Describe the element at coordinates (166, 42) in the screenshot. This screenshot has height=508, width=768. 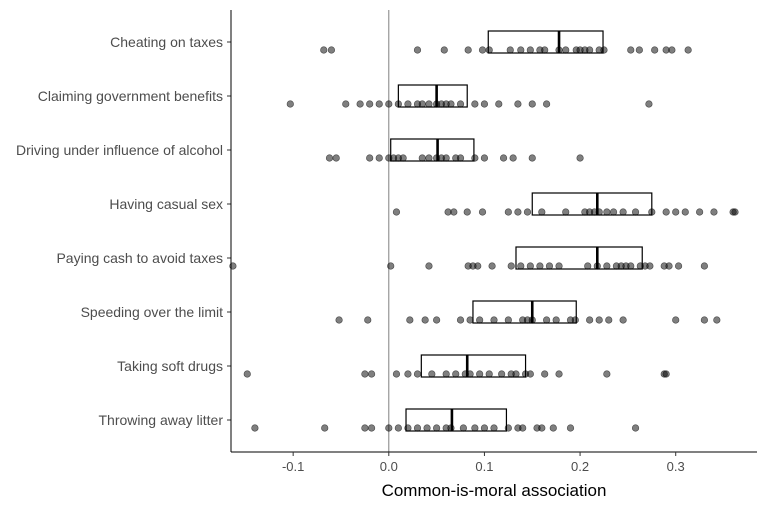
I see `y-tick-label: Cheating on taxes` at that location.